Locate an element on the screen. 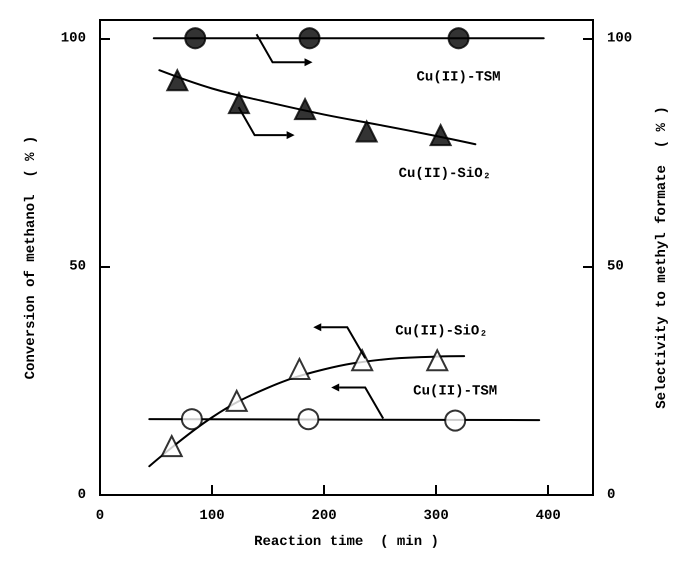  y2-tick-label: 50 is located at coordinates (615, 266).